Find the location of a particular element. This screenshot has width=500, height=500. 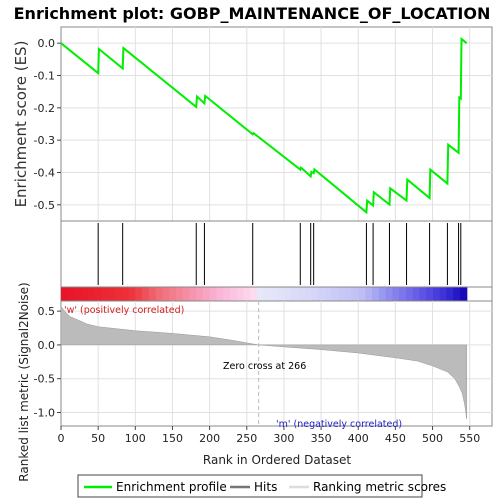

hits-group is located at coordinates (279, 254).